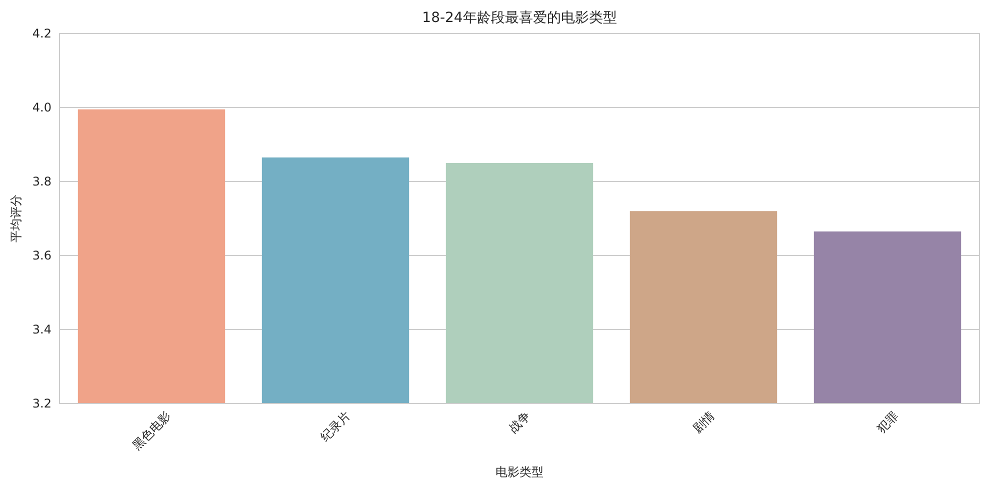  What do you see at coordinates (42, 107) in the screenshot?
I see `y-tick-label: 4.0` at bounding box center [42, 107].